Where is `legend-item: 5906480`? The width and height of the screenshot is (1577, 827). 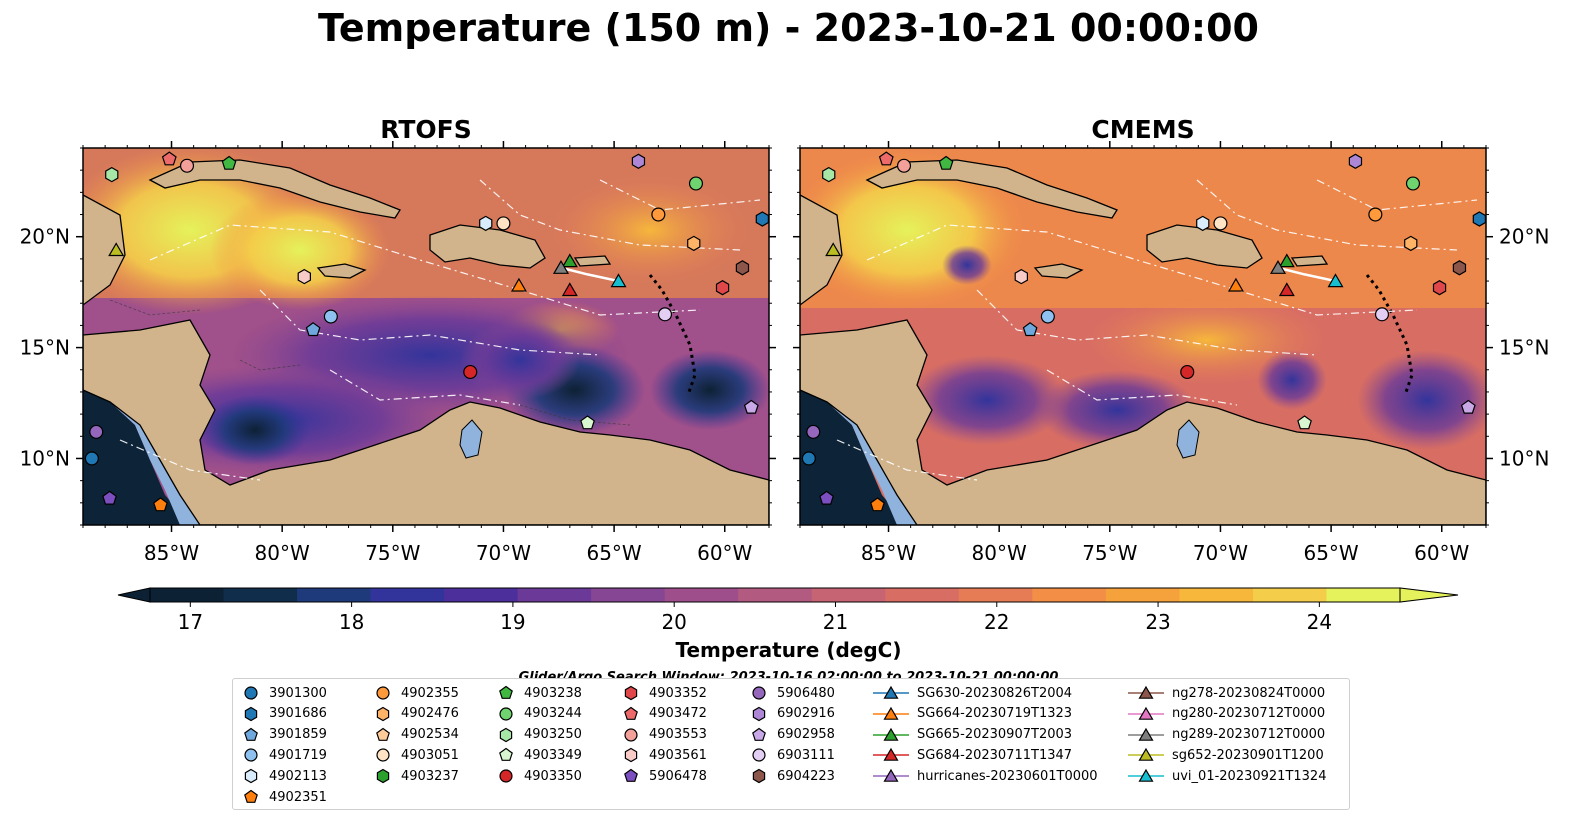
legend-item: 5906480 is located at coordinates (792, 693).